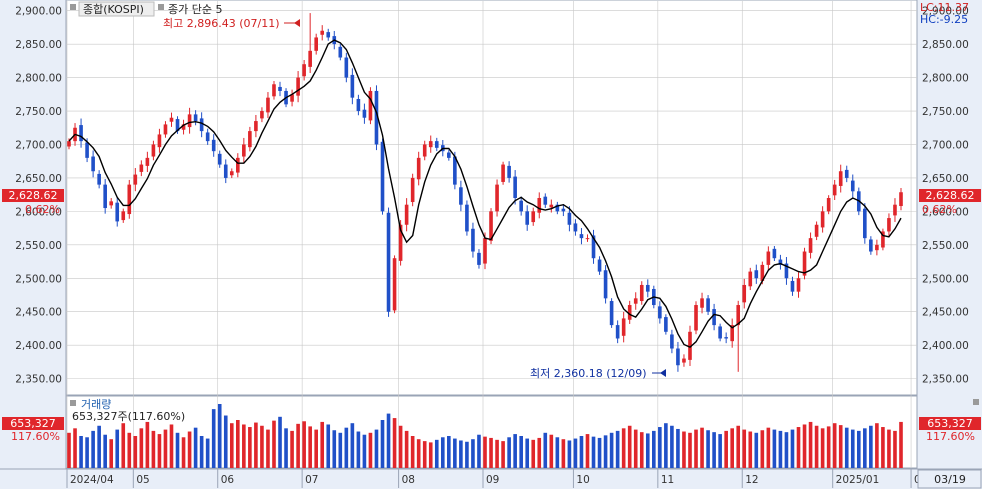 The image size is (982, 489). What do you see at coordinates (35, 436) in the screenshot?
I see `volume-pct-left: 117.60%` at bounding box center [35, 436].